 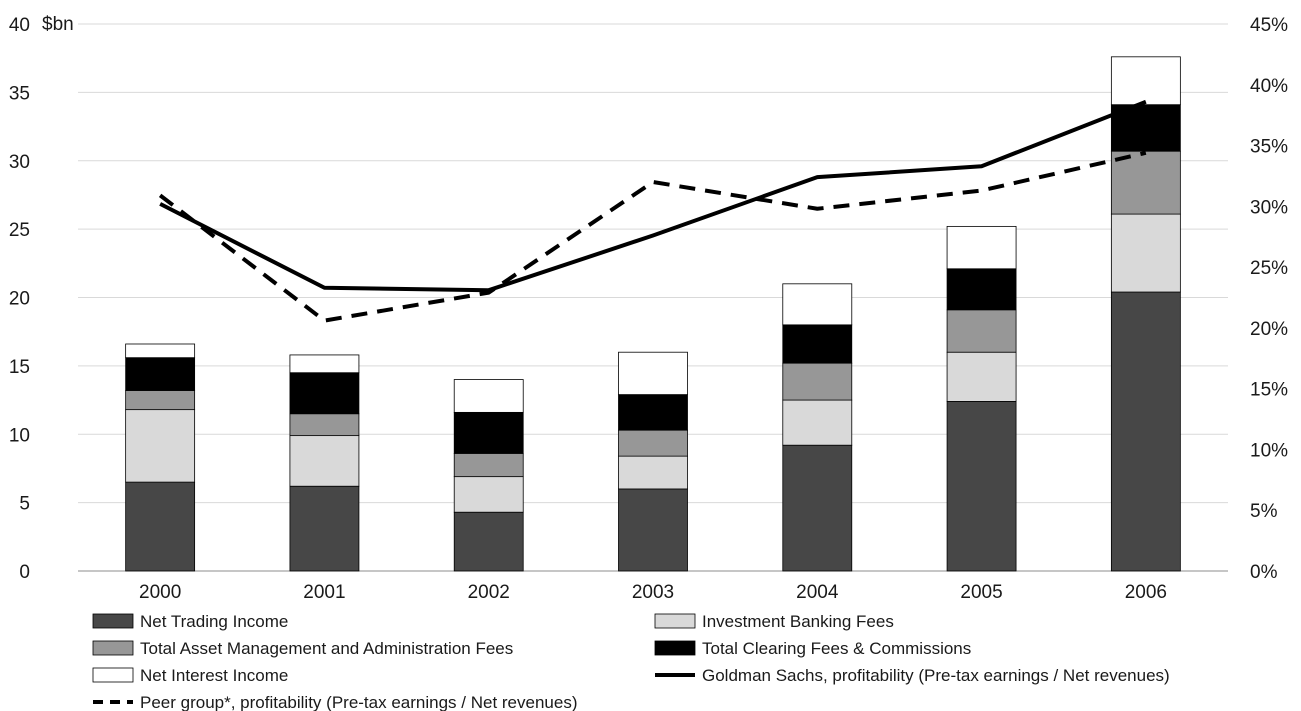 I want to click on y2-tick-label: 30%, so click(x=1269, y=207).